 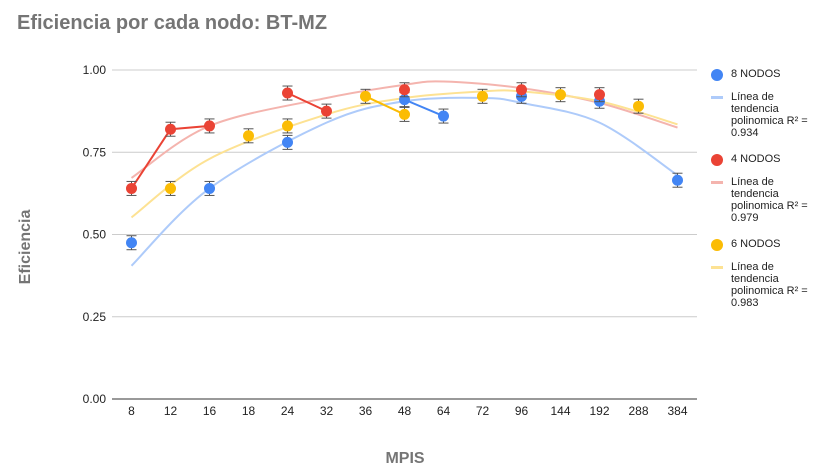 I want to click on legend-entry-trendline: Línea de tendencia polinomica R² = 0.934, so click(x=765, y=115).